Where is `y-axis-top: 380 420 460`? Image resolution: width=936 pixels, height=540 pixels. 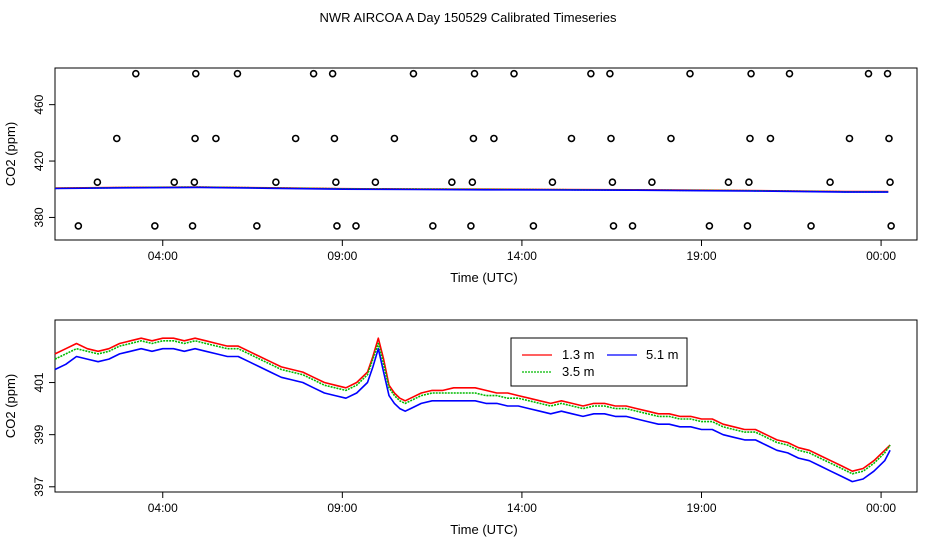
y-axis-top: 380 420 460 is located at coordinates (43, 160).